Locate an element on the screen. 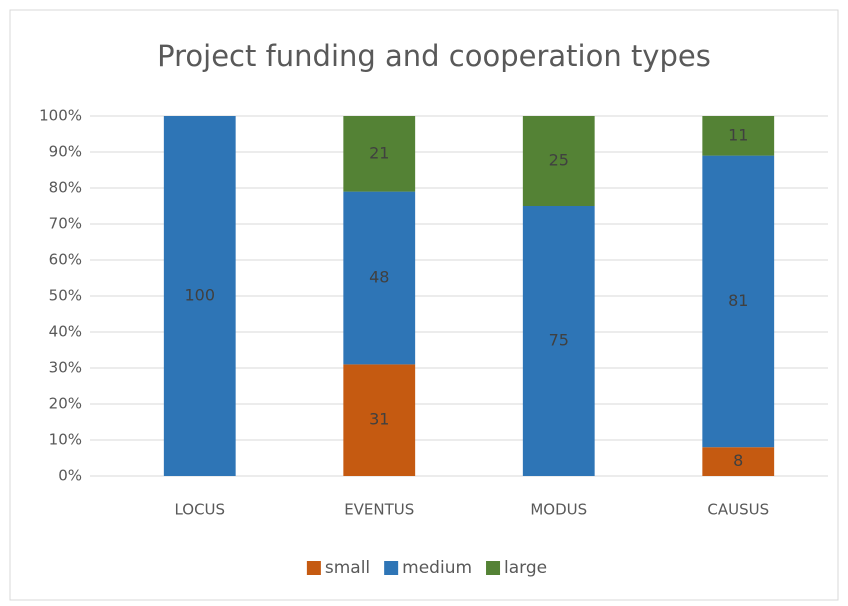  data-label: 81 is located at coordinates (738, 300).